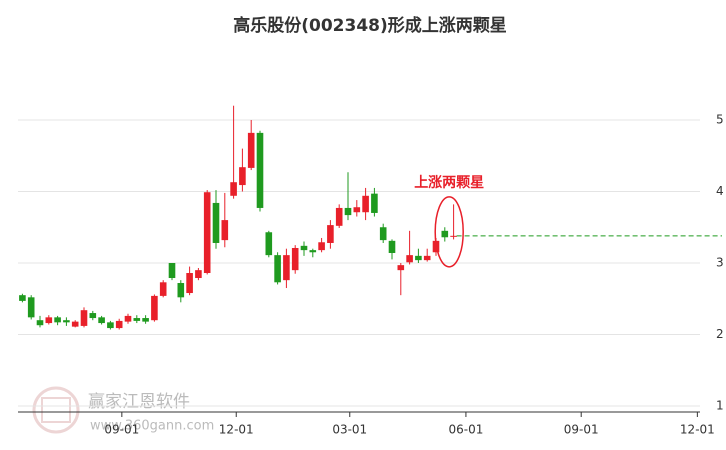 This screenshot has height=450, width=726. What do you see at coordinates (56, 410) in the screenshot?
I see `watermark-logo` at bounding box center [56, 410].